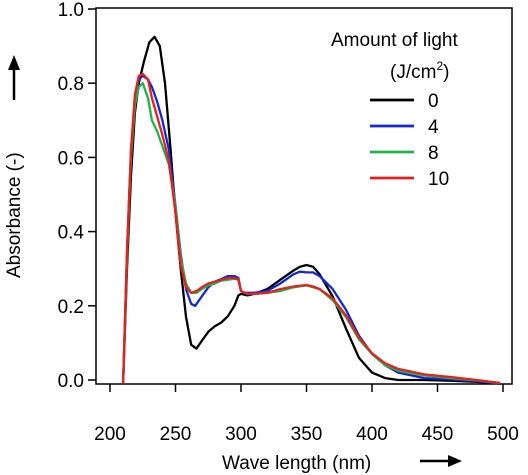  I want to click on x-axis-title: Wave length (nm), so click(296, 463).